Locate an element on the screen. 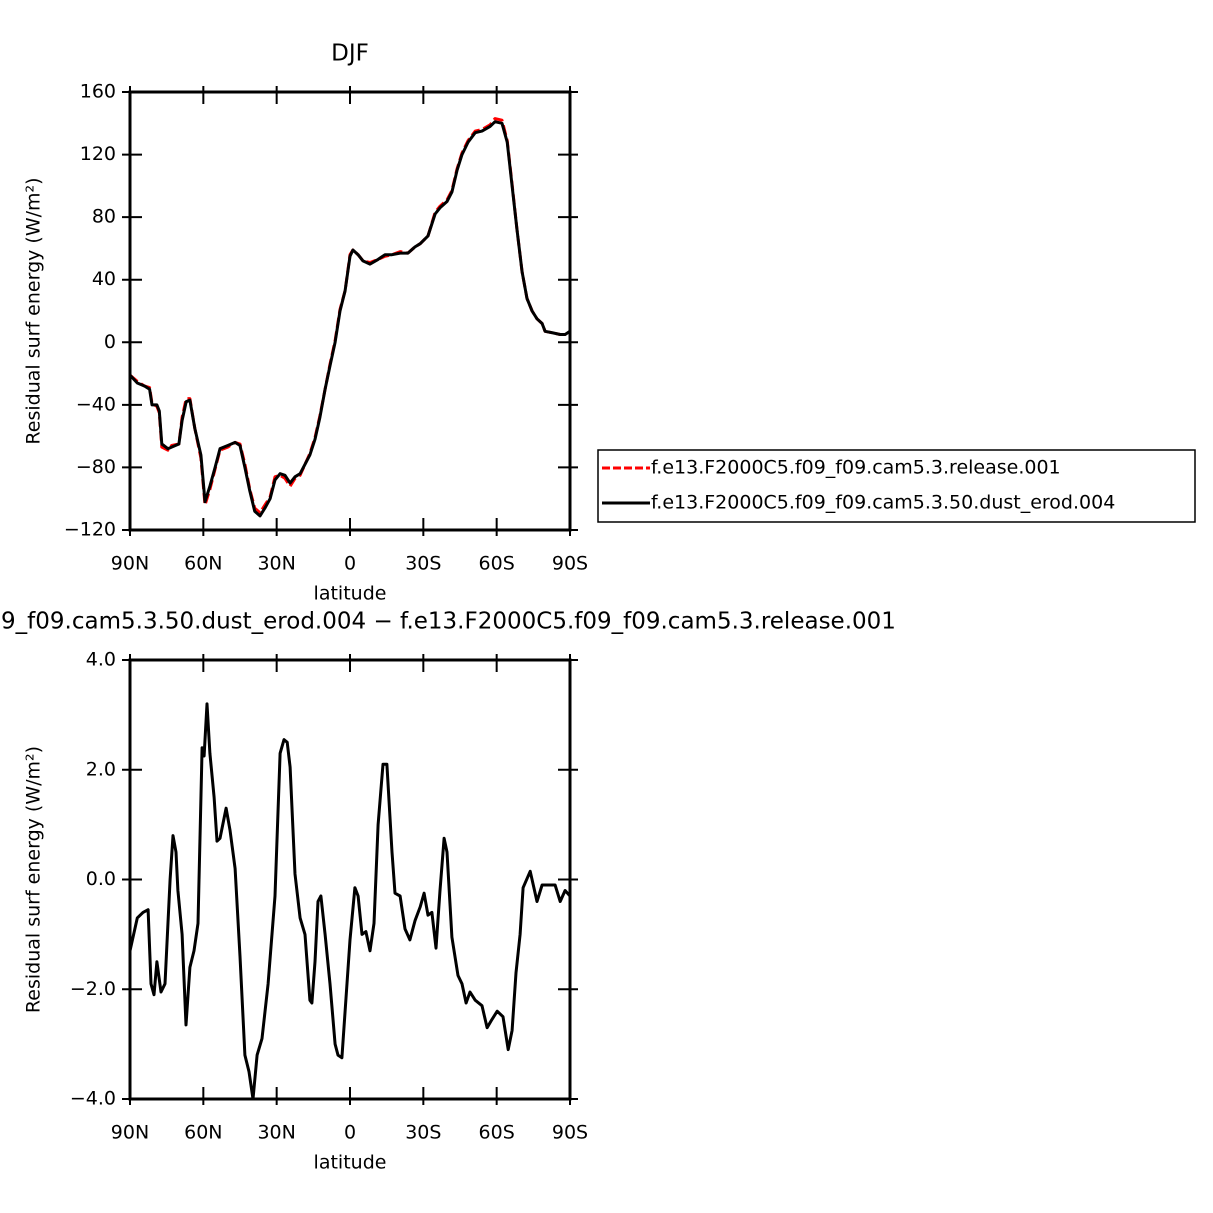 The width and height of the screenshot is (1213, 1213). legend-box is located at coordinates (896, 486).